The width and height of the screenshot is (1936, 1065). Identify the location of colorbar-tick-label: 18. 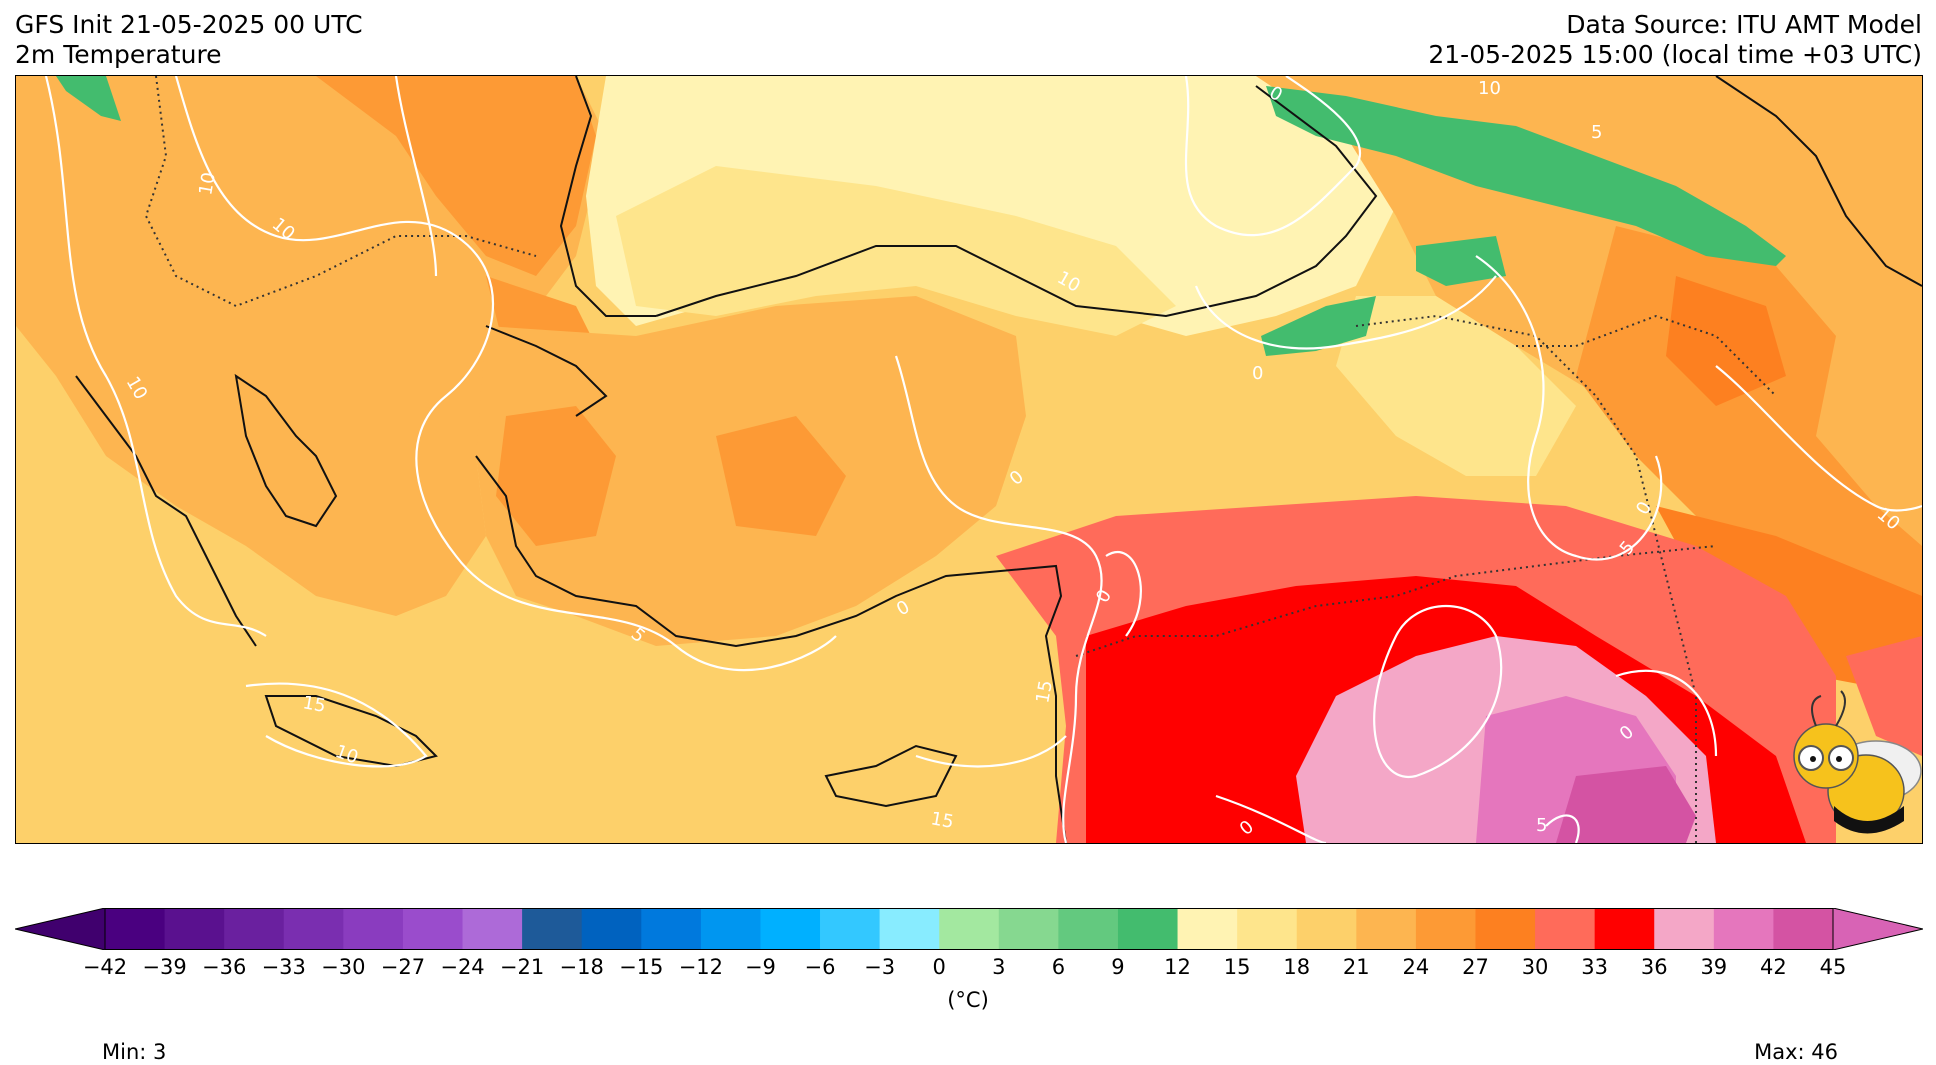
(1297, 967).